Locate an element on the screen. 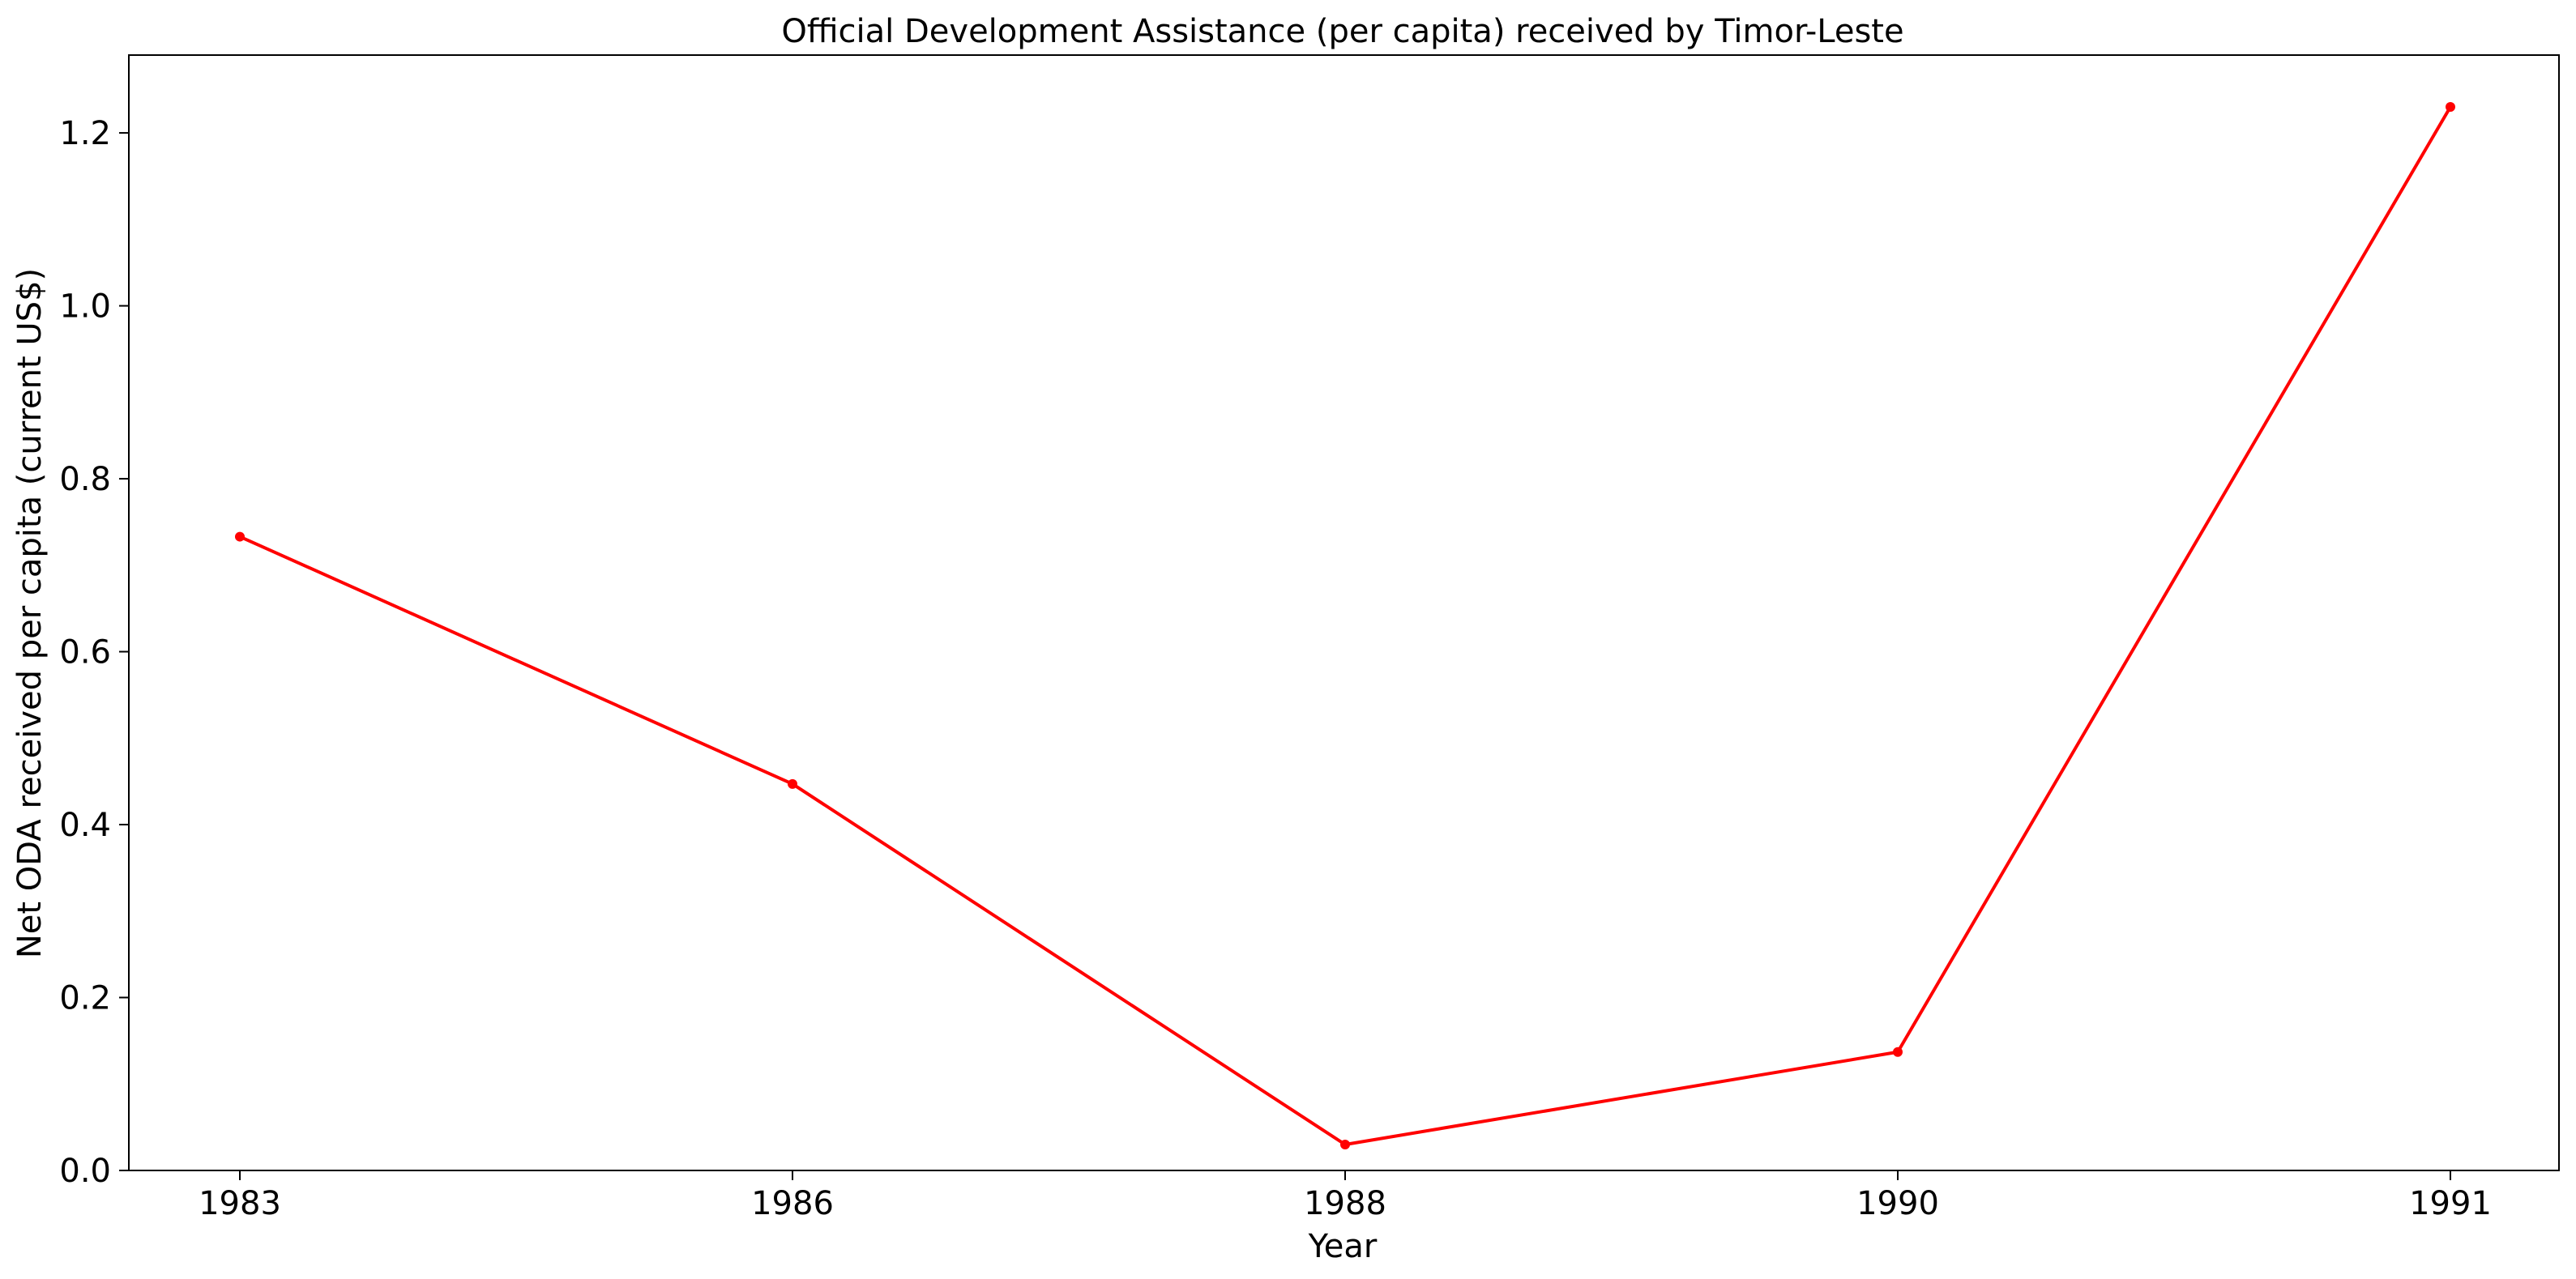 This screenshot has height=1279, width=2576. x-tick-label: 1990 is located at coordinates (1897, 1203).